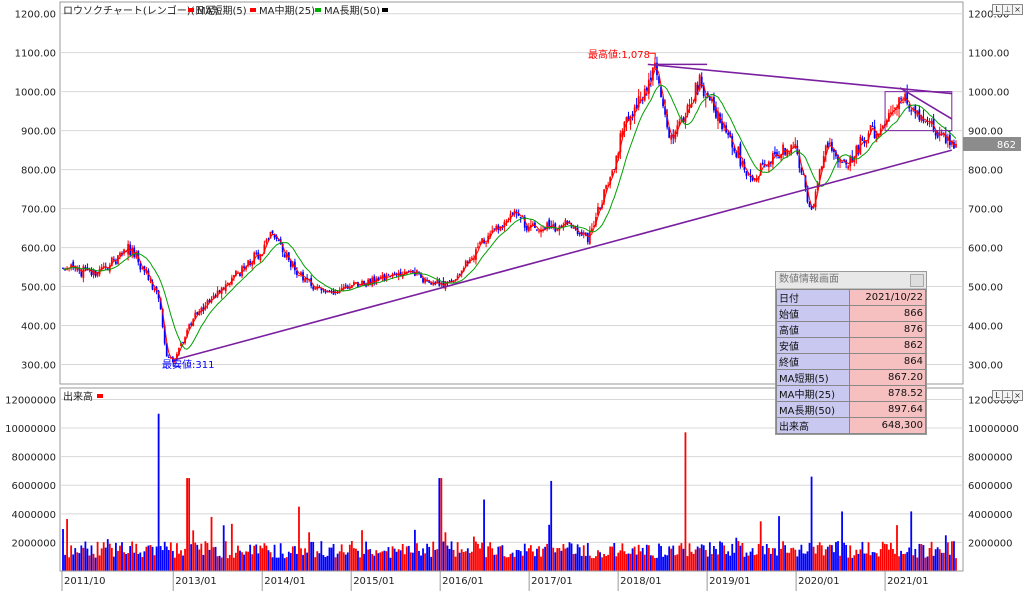 This screenshot has width=1024, height=595. What do you see at coordinates (352, 11) in the screenshot?
I see `legend-ma50-label: MA長期(50)` at bounding box center [352, 11].